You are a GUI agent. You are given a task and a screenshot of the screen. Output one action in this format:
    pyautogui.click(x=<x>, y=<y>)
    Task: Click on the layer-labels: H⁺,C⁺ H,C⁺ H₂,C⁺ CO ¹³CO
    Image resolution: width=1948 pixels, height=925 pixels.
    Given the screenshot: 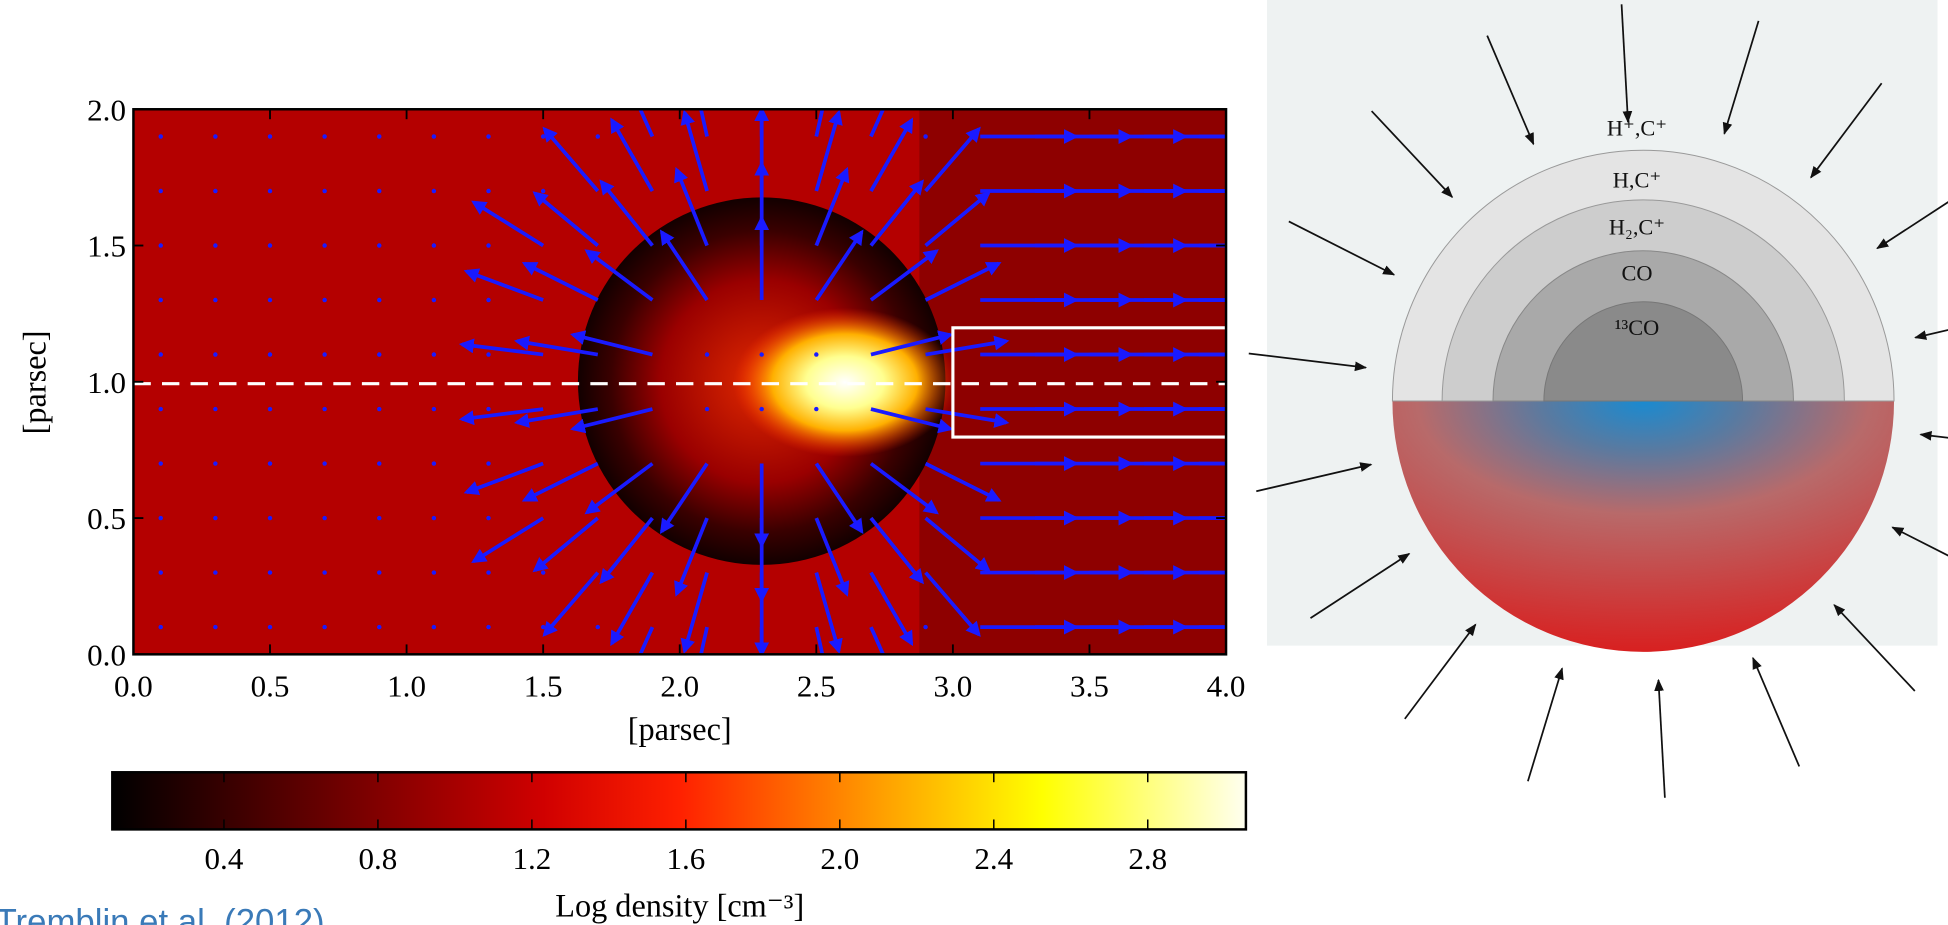 What is the action you would take?
    pyautogui.click(x=1637, y=227)
    